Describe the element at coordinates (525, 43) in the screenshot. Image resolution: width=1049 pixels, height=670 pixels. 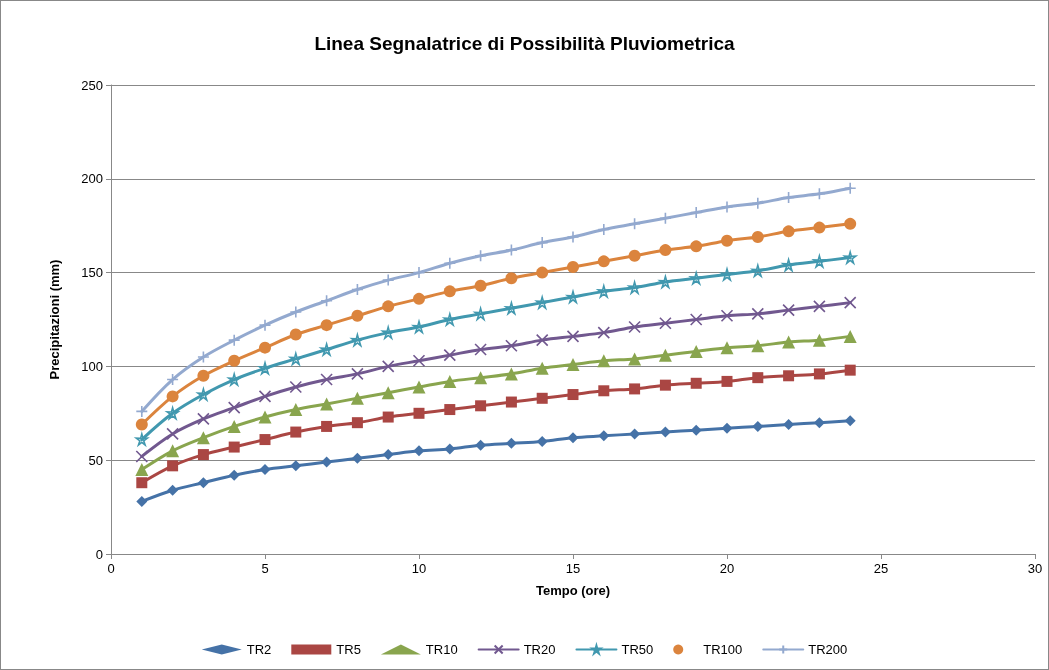
I see `chart-title: Linea Segnalatrice di Possibilità Pluviometrica` at that location.